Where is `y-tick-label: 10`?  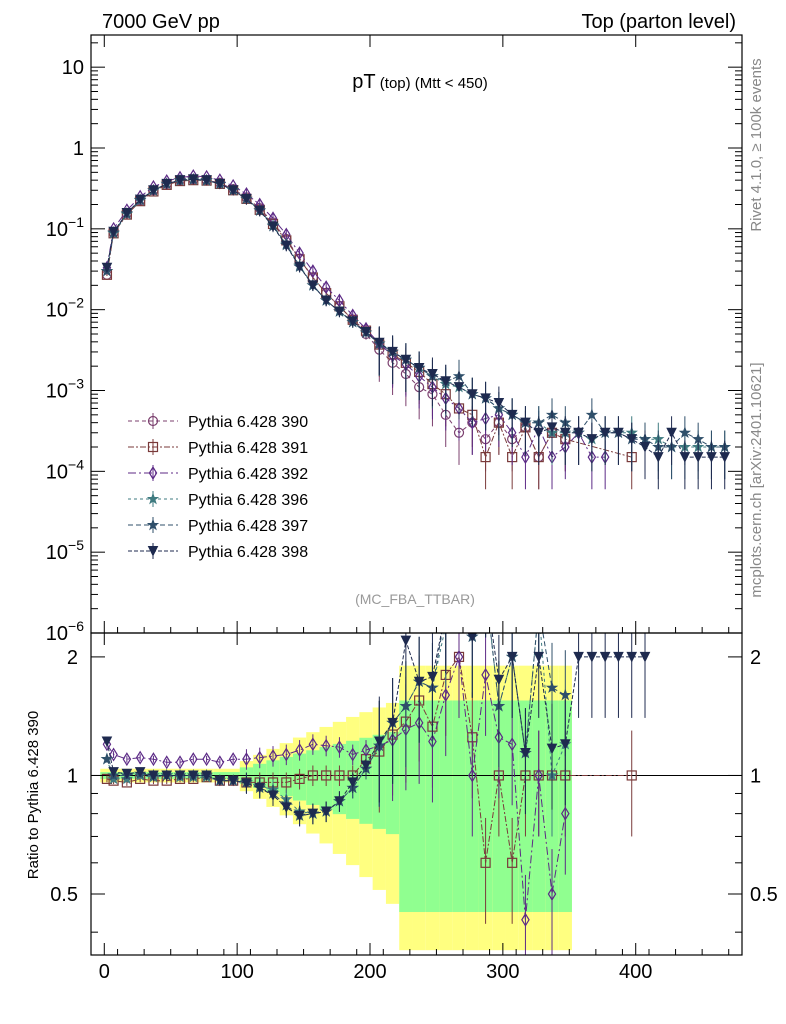
y-tick-label: 10 is located at coordinates (73, 68).